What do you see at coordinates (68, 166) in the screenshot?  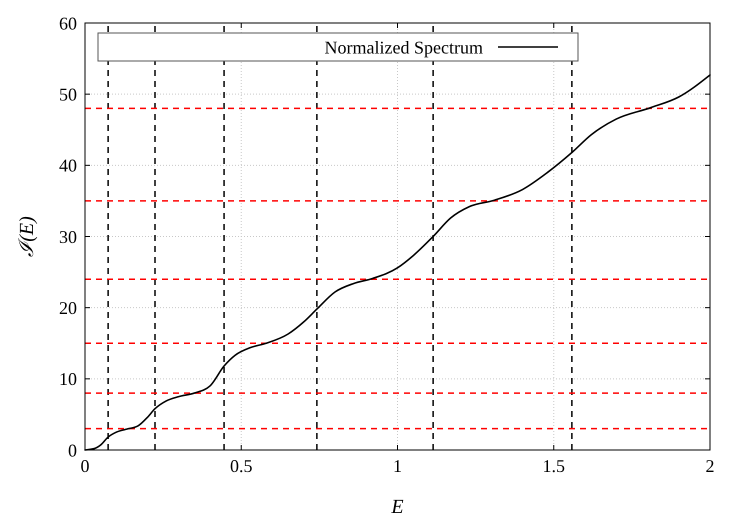 I see `y-tick-label: 40` at bounding box center [68, 166].